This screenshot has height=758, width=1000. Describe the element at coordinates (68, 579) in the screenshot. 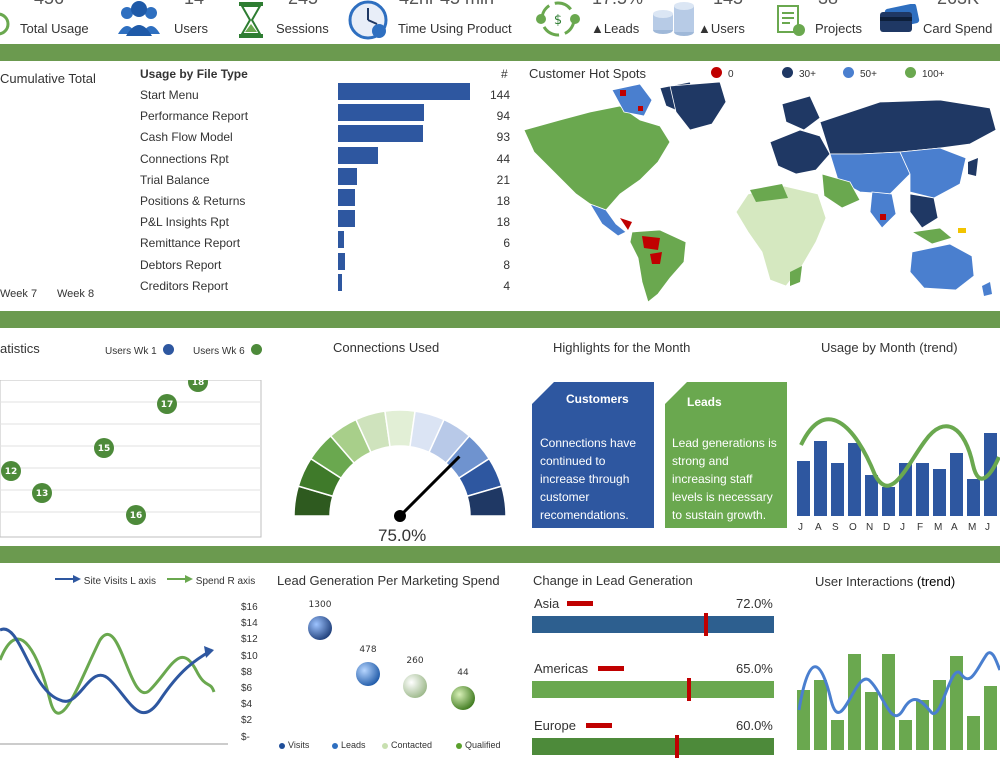

I see `arrow-icon` at that location.